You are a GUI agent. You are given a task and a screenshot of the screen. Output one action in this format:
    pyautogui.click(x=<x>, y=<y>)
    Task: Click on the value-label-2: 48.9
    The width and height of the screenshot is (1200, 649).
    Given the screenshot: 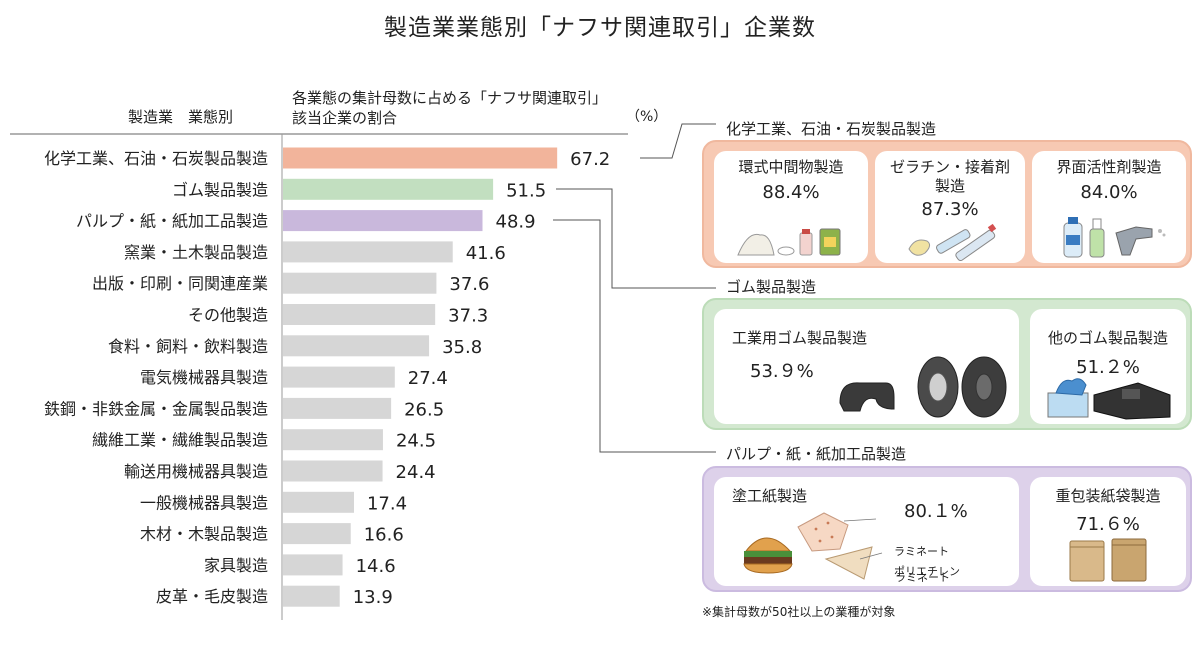 What is the action you would take?
    pyautogui.click(x=516, y=222)
    